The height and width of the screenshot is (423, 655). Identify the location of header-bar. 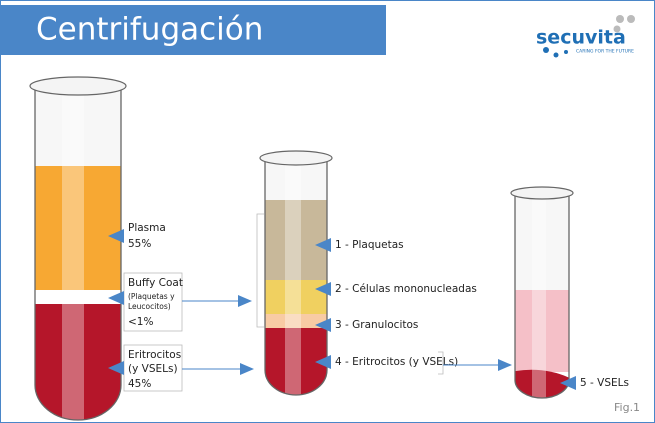
(193, 30).